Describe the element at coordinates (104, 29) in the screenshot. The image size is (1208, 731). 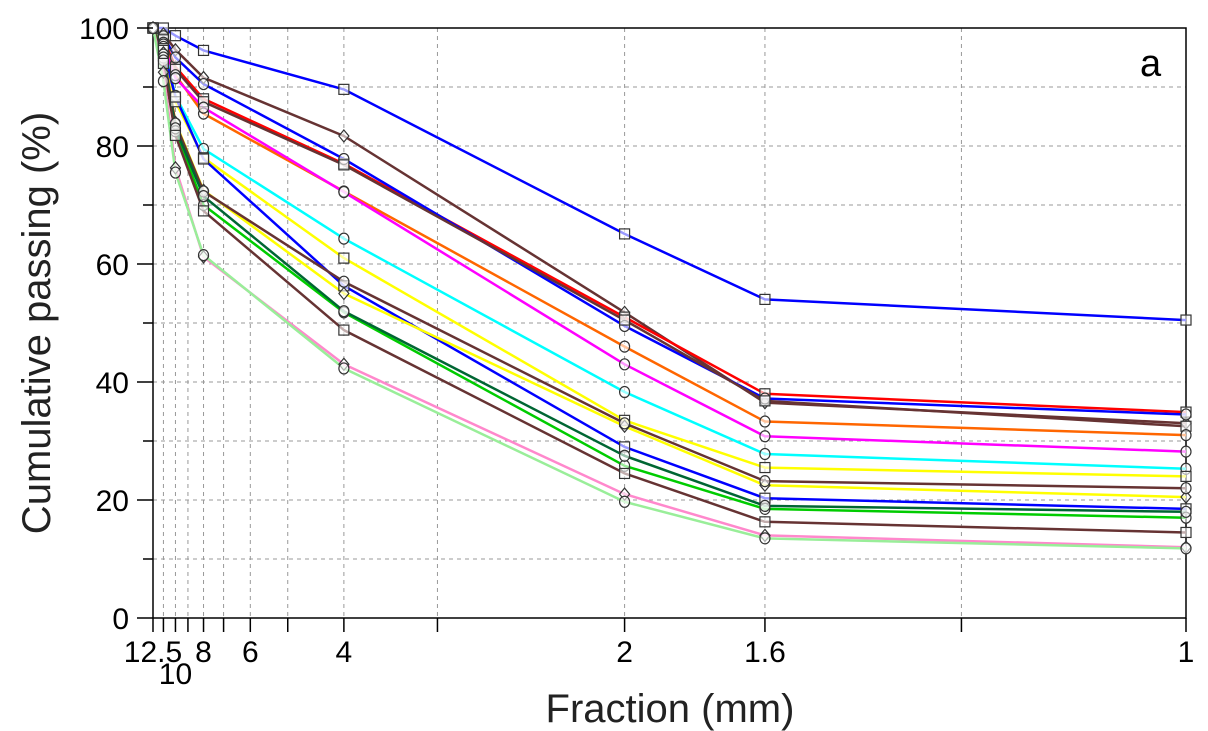
I see `y-tick-label: 100` at that location.